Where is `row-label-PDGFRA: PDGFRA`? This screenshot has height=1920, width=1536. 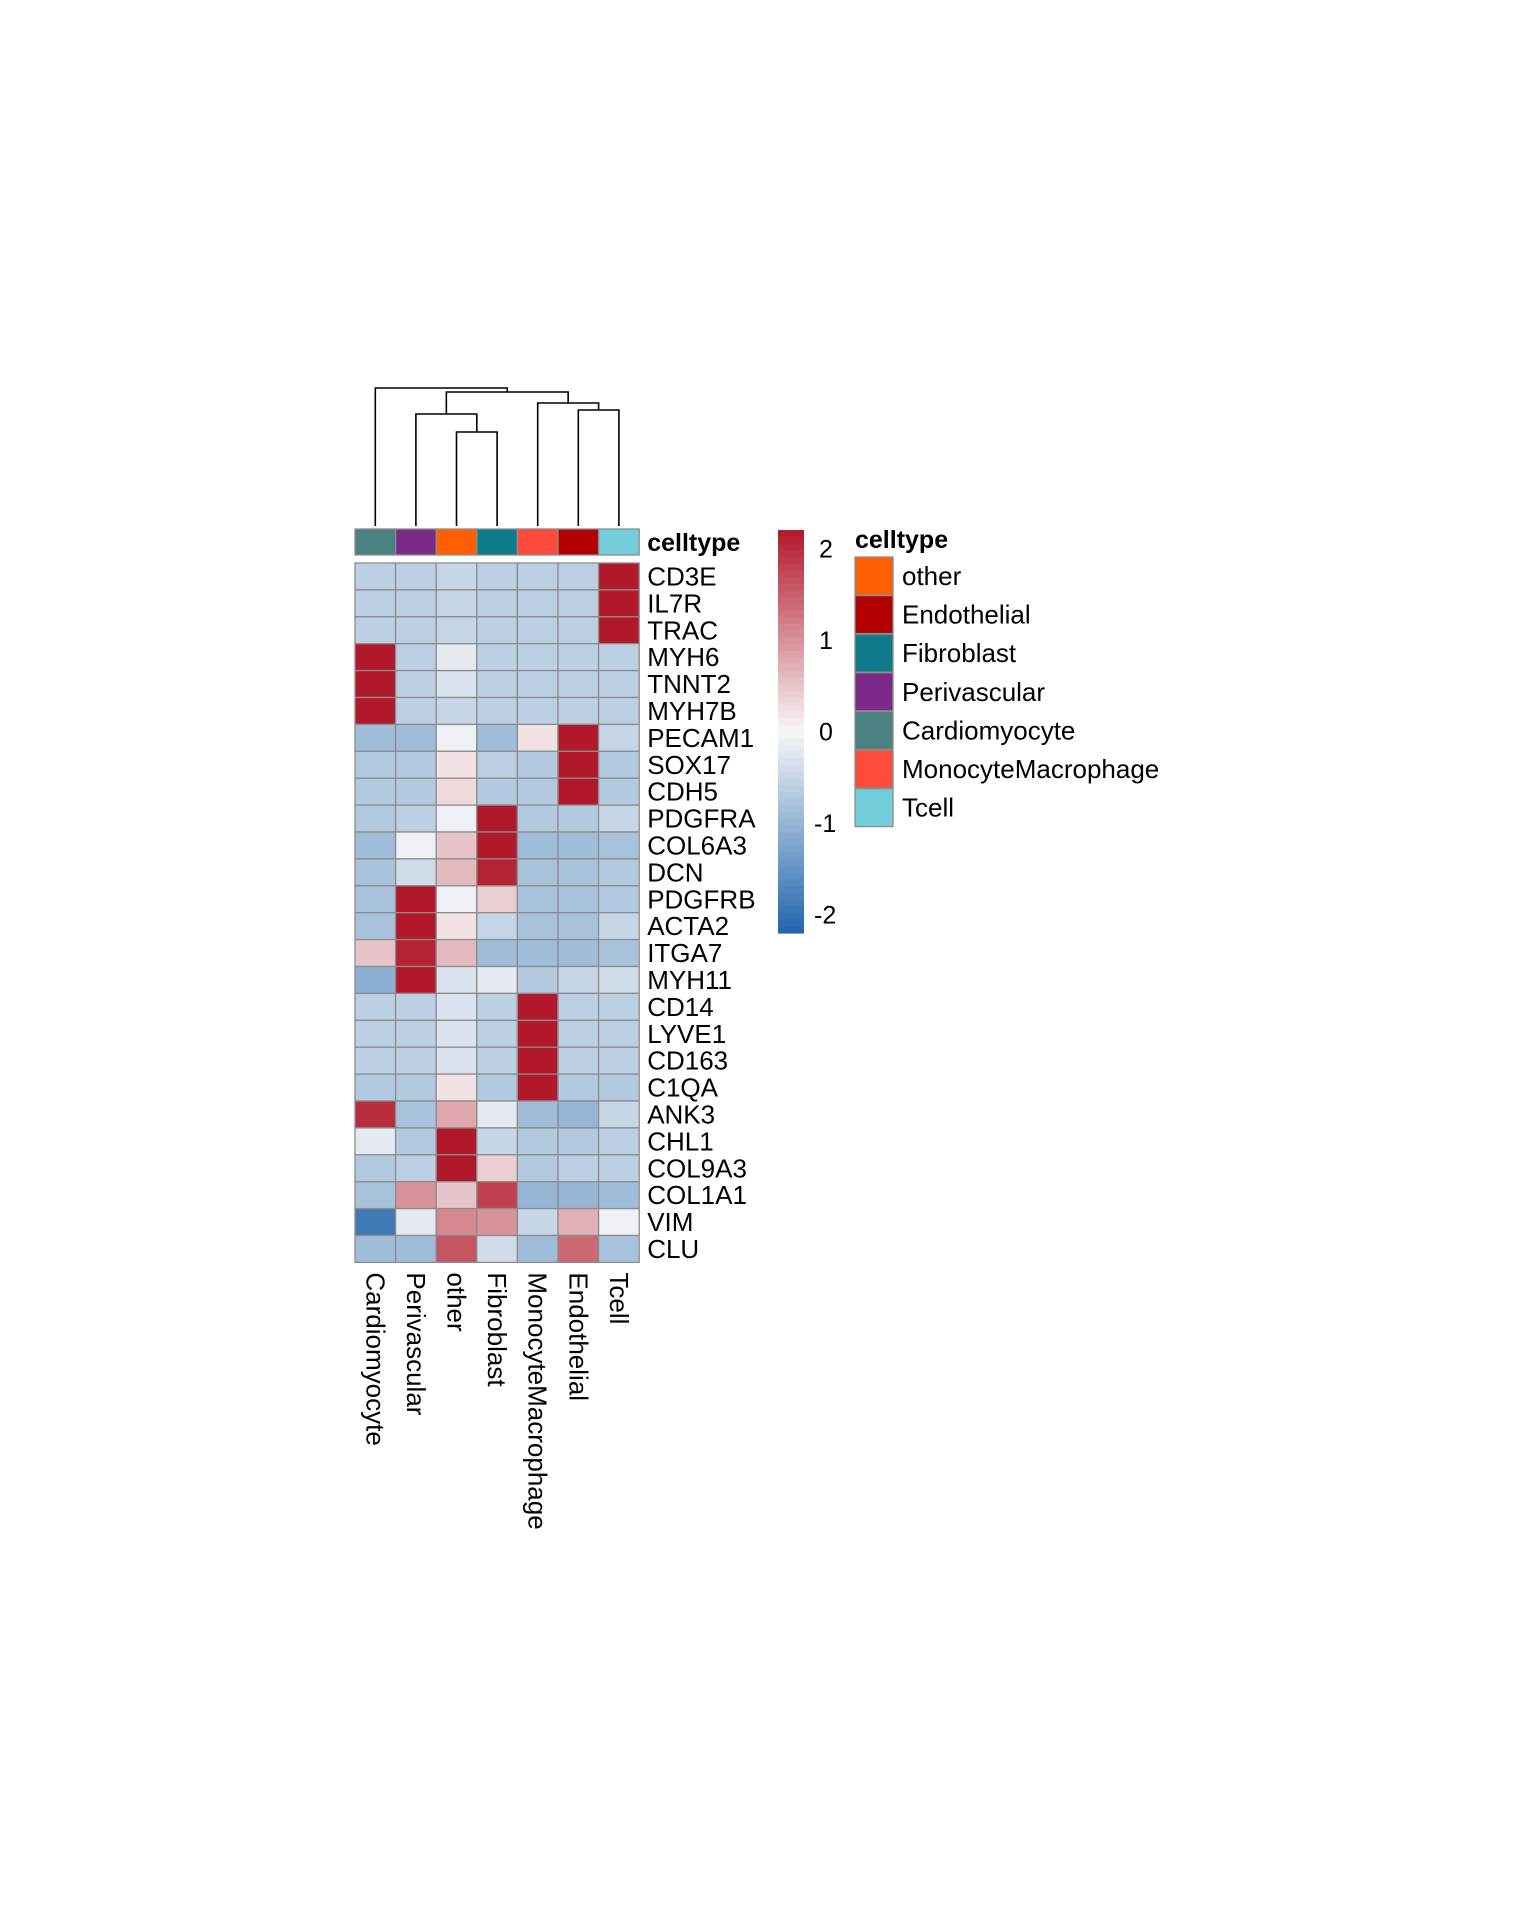
row-label-PDGFRA: PDGFRA is located at coordinates (701, 819).